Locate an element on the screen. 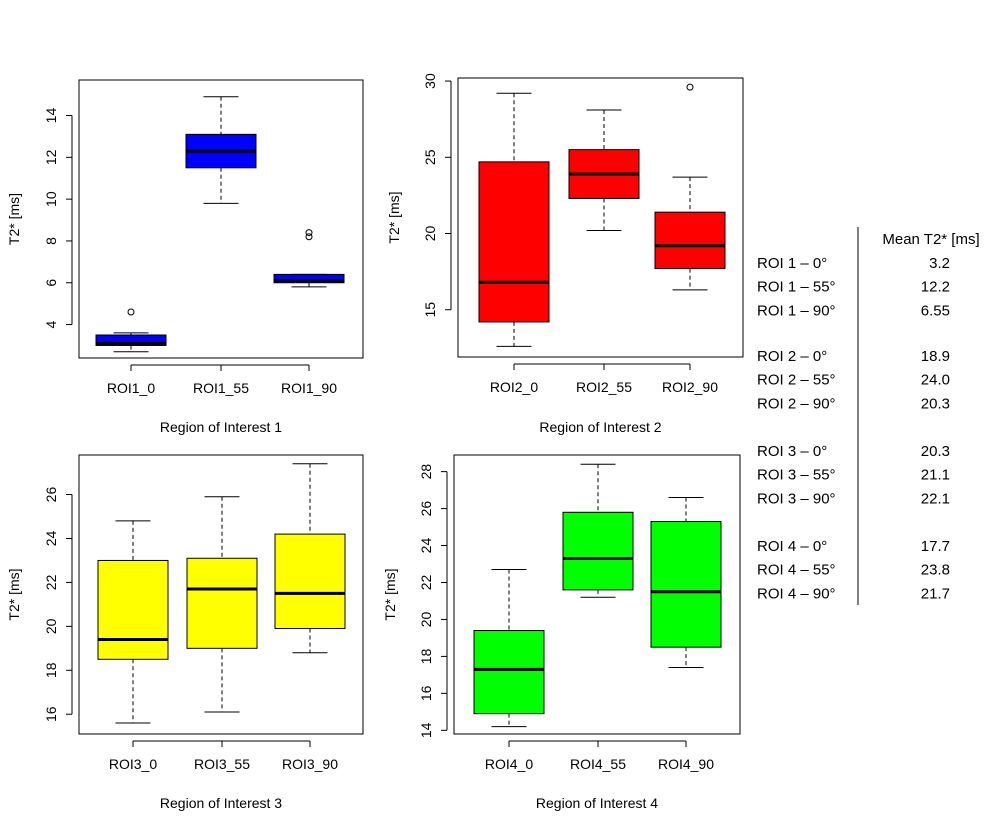 This screenshot has width=996, height=823. table-row-label: ROI 1 – 0° is located at coordinates (792, 263).